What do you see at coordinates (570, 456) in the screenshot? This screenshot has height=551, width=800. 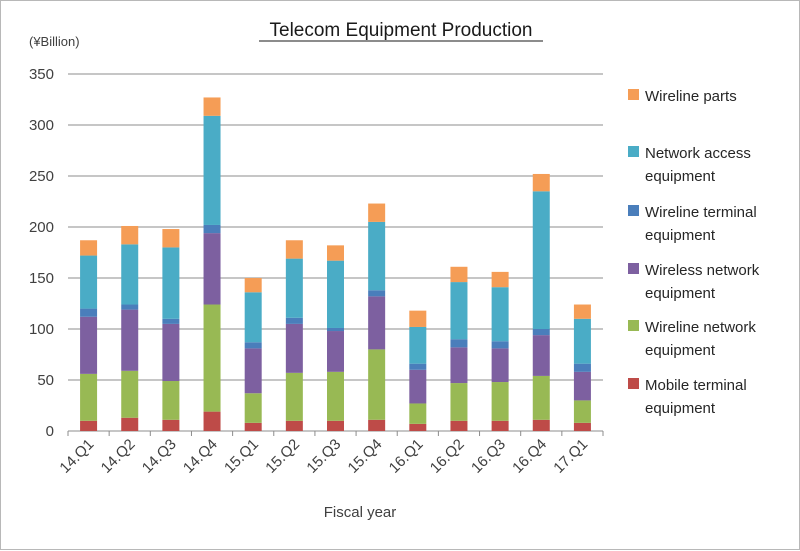 I see `x-tick-label: 17.Q1` at bounding box center [570, 456].